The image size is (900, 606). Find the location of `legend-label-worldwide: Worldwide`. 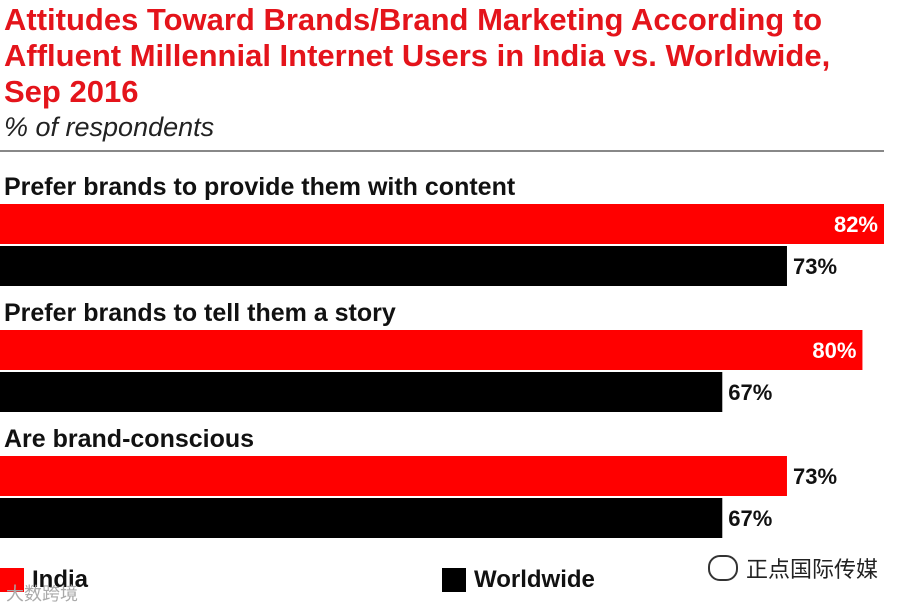

legend-label-worldwide: Worldwide is located at coordinates (534, 579).